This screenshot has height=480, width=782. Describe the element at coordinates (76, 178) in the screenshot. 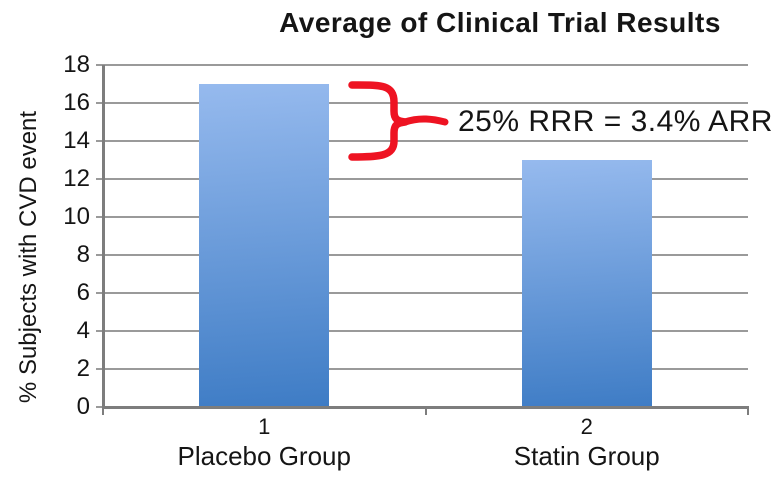

I see `y-tick-label: 12` at that location.